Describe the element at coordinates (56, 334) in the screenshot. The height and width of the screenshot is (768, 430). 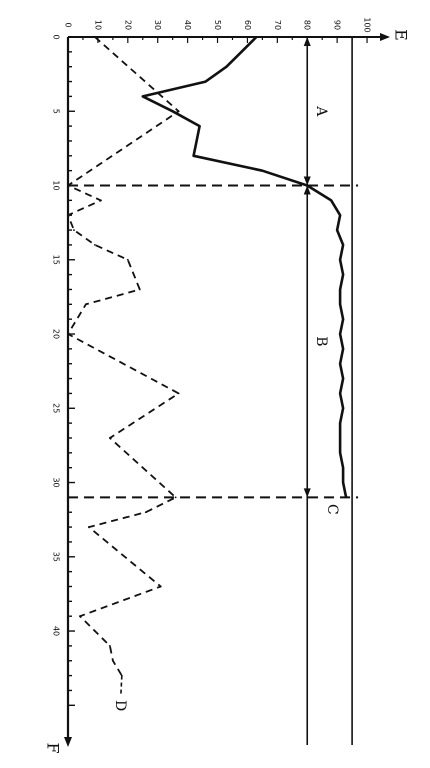
I see `x-tick-label: 20` at that location.